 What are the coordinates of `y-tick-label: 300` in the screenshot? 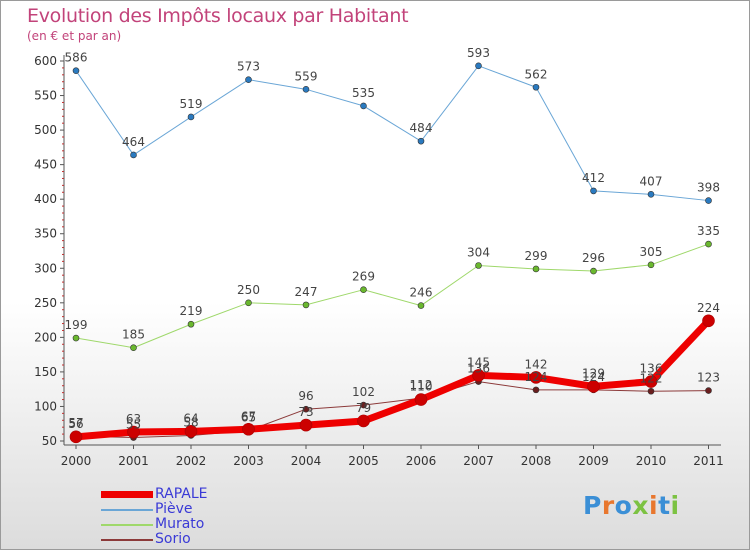 It's located at (45, 268).